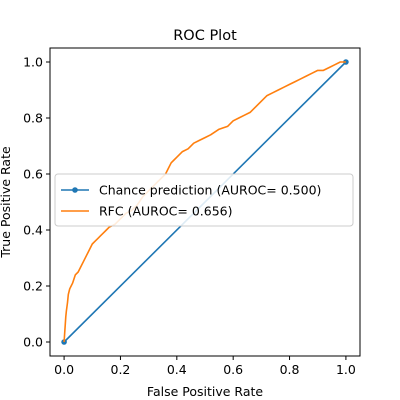 This screenshot has height=400, width=400. What do you see at coordinates (33, 118) in the screenshot?
I see `y-tick-label: 0.8` at bounding box center [33, 118].